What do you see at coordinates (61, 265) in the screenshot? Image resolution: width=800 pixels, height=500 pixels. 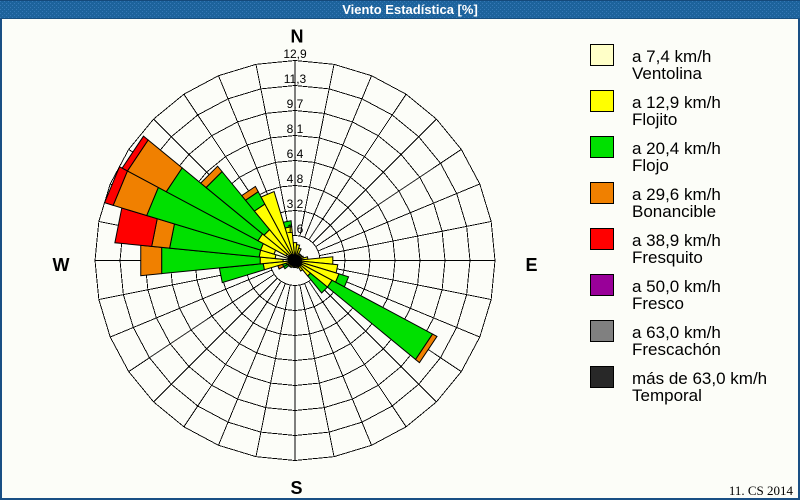 I see `svg-text: W` at bounding box center [61, 265].